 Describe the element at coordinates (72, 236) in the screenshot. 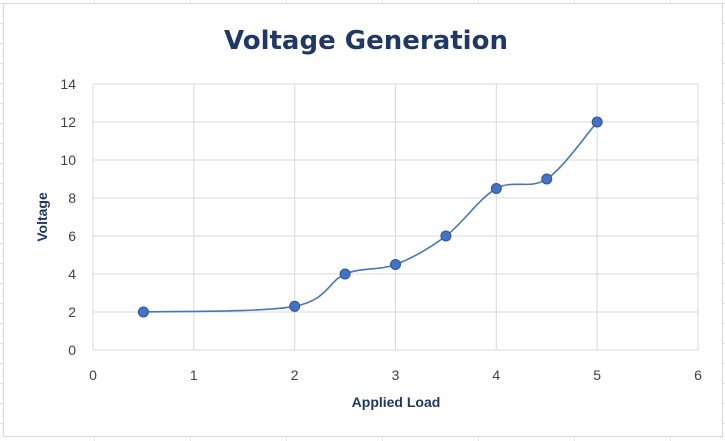

I see `y-tick-label: 6` at that location.